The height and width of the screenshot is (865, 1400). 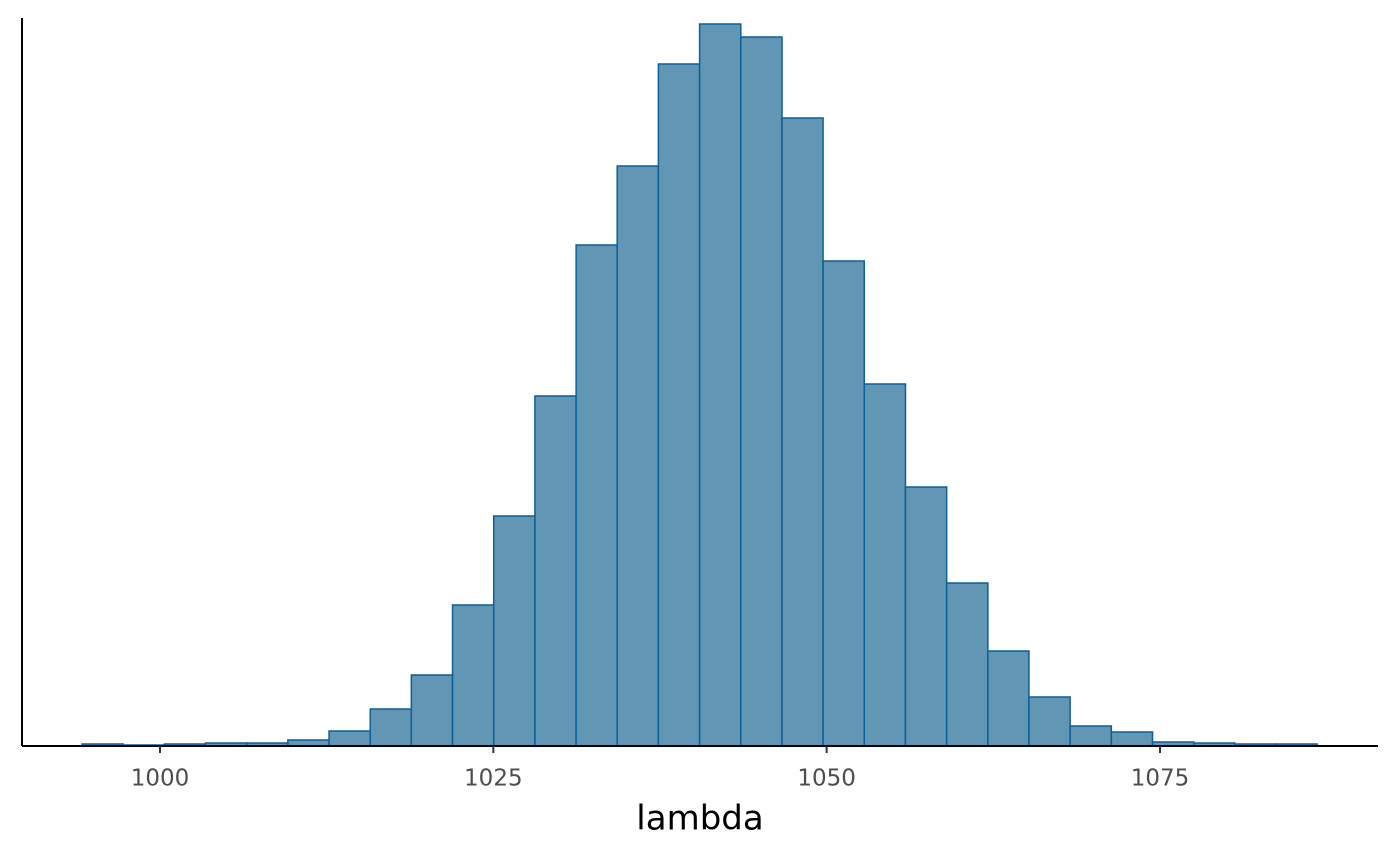 I want to click on x-tick-label: 1000, so click(x=160, y=779).